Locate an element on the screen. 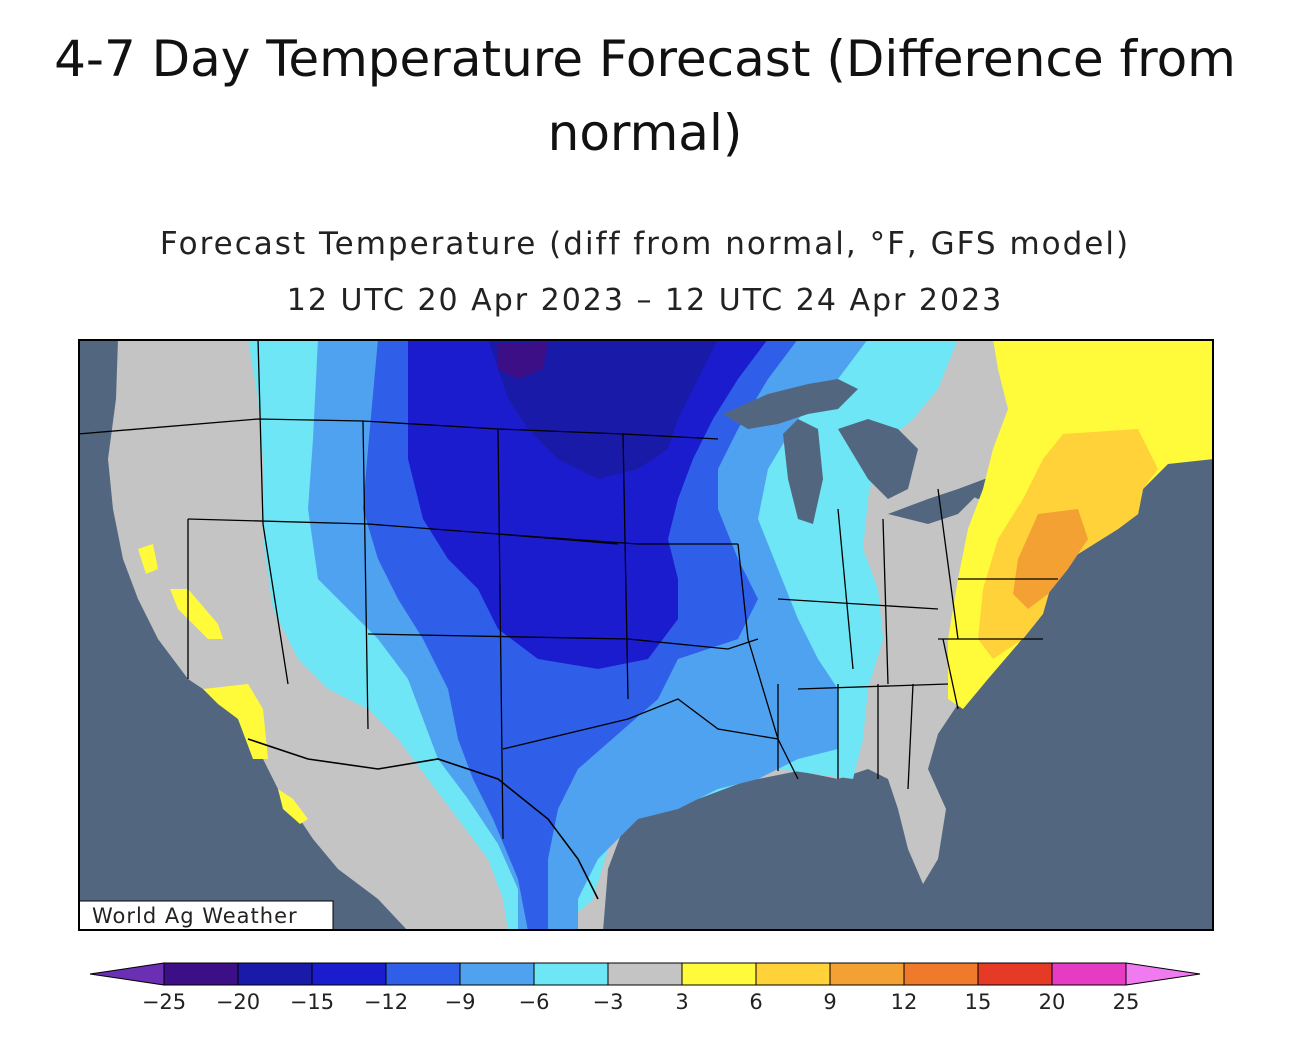 This screenshot has width=1290, height=1049. legend-tick-label: −15 is located at coordinates (312, 1002).